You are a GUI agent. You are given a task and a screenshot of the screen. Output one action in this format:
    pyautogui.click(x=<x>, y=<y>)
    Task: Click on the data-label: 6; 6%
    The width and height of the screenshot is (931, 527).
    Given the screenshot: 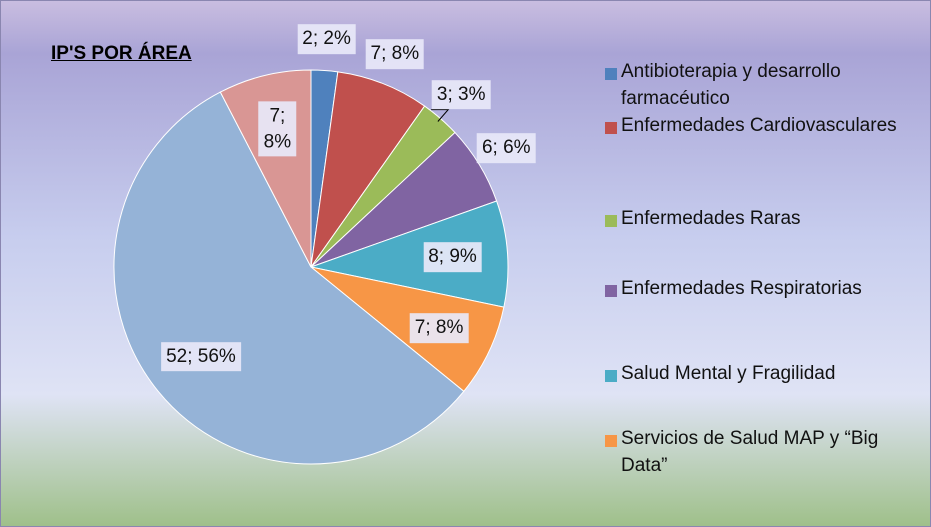 What is the action you would take?
    pyautogui.click(x=506, y=148)
    